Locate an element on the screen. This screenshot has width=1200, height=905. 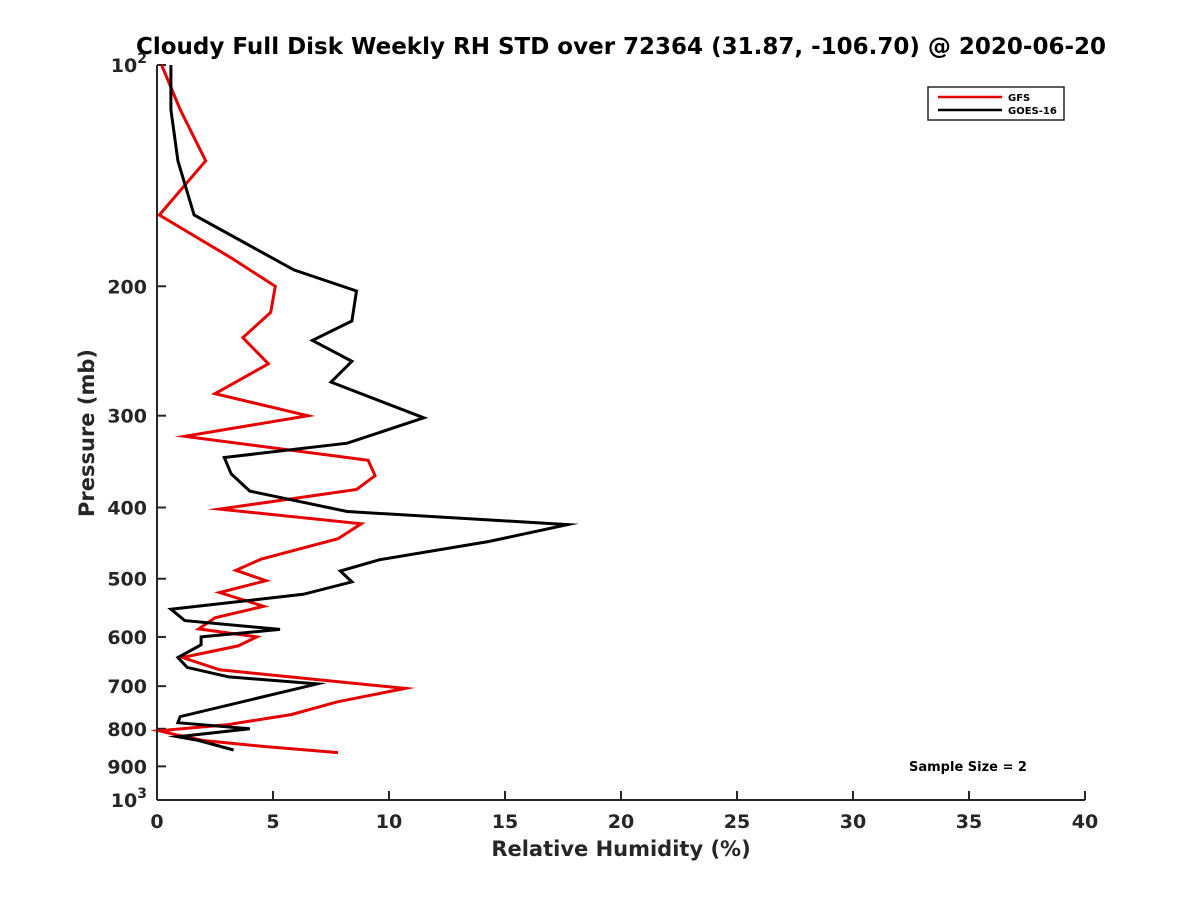
x-tick-label: 35 is located at coordinates (969, 822).